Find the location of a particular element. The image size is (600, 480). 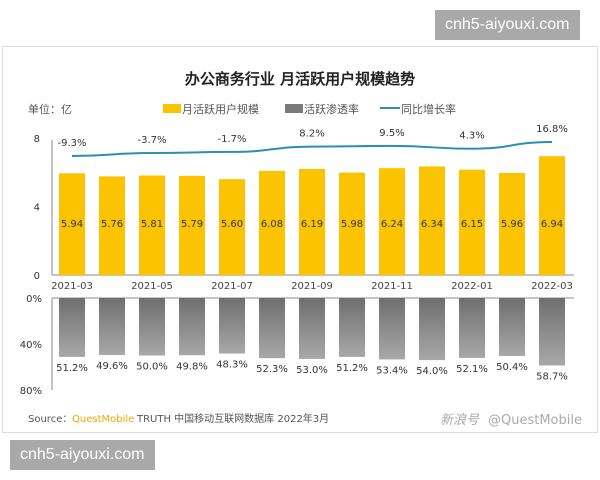

y-tick-label-bottom: 40% is located at coordinates (31, 345).